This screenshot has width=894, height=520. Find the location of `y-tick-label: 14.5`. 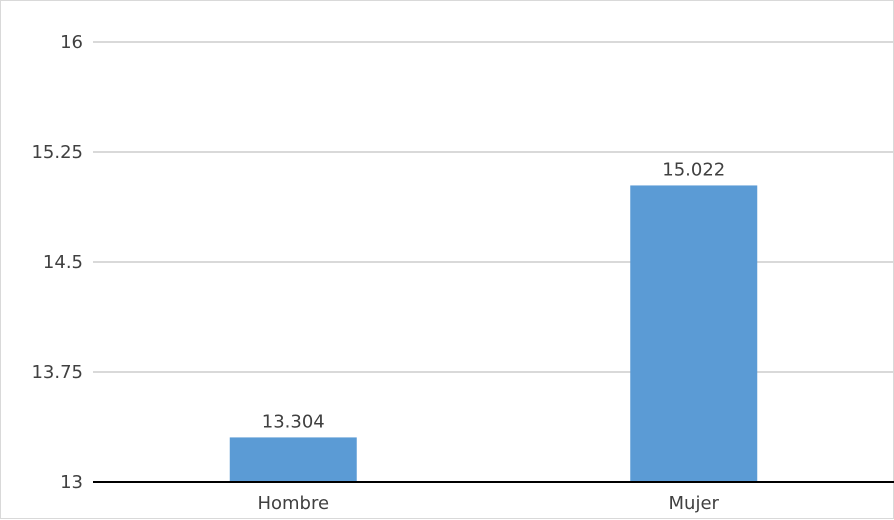

y-tick-label: 14.5 is located at coordinates (63, 262).